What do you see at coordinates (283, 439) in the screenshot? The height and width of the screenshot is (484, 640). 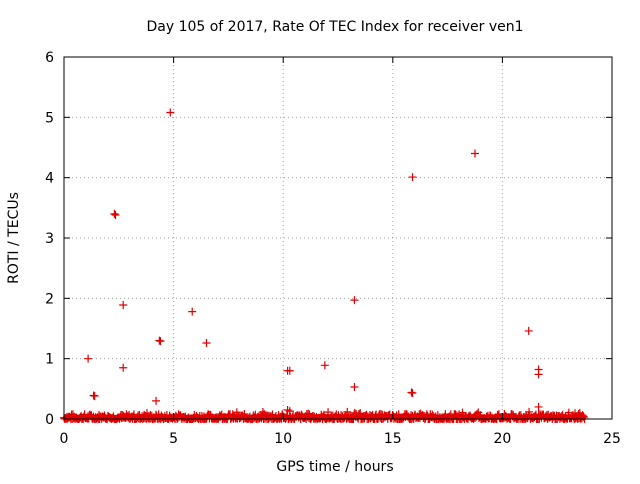 I see `x-tick-label: 10` at bounding box center [283, 439].